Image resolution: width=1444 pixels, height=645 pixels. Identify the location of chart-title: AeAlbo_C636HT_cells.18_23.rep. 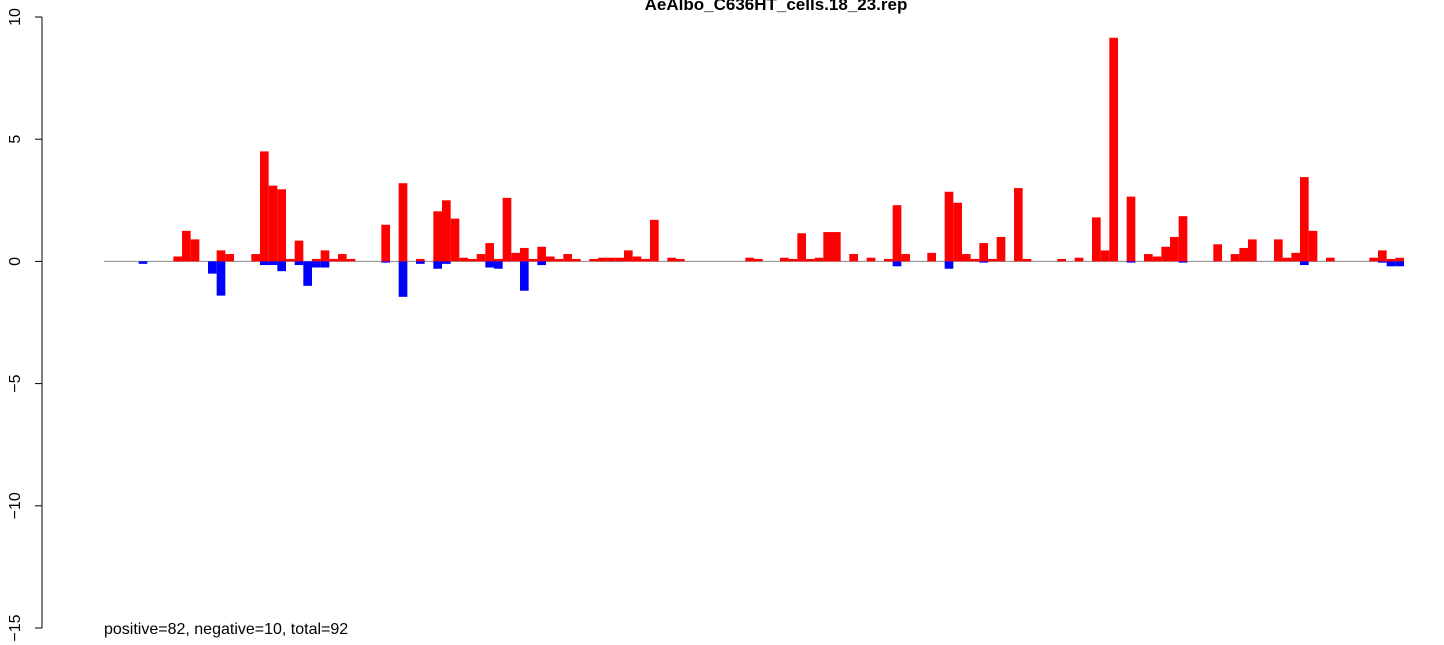
(776, 7).